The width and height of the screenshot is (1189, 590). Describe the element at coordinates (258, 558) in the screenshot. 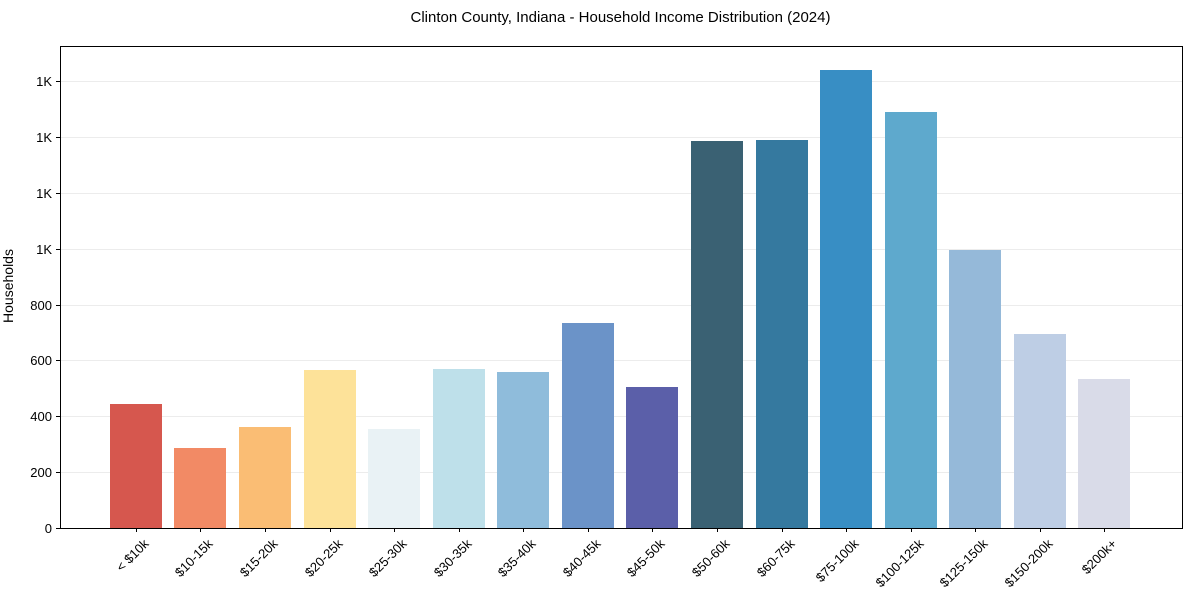

I see `x-tick-label: $15-20k` at that location.